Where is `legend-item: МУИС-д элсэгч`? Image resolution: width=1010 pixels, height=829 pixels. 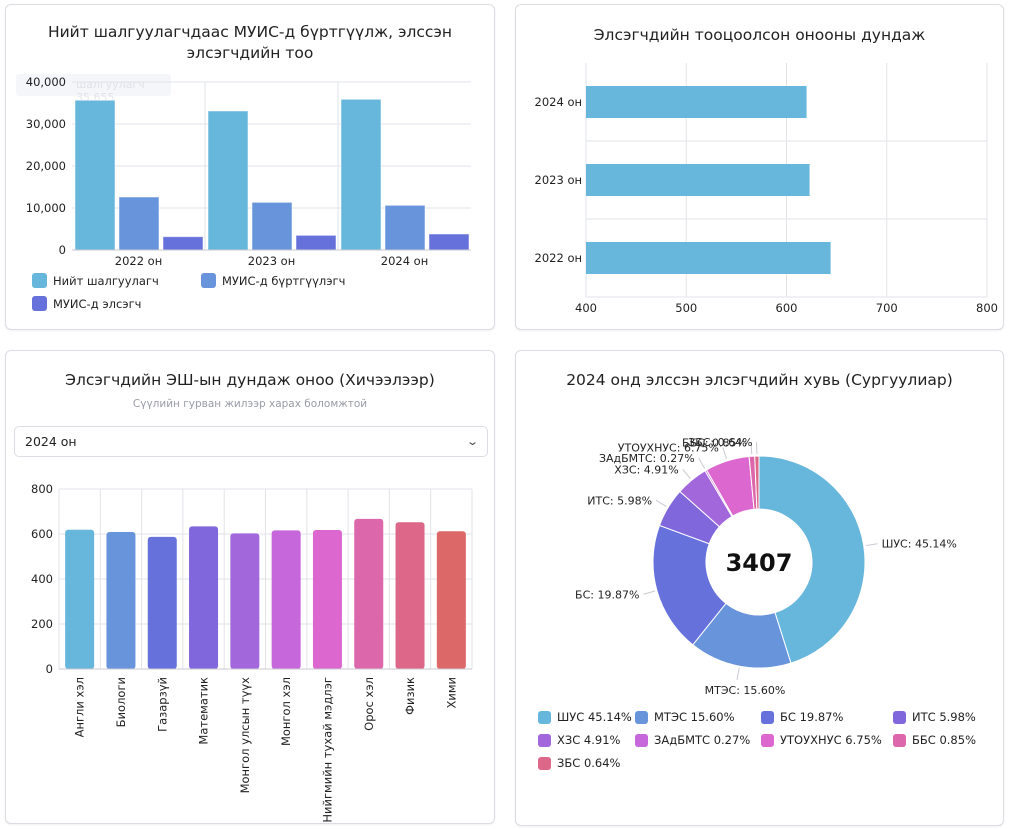 legend-item: МУИС-д элсэгч is located at coordinates (86, 303).